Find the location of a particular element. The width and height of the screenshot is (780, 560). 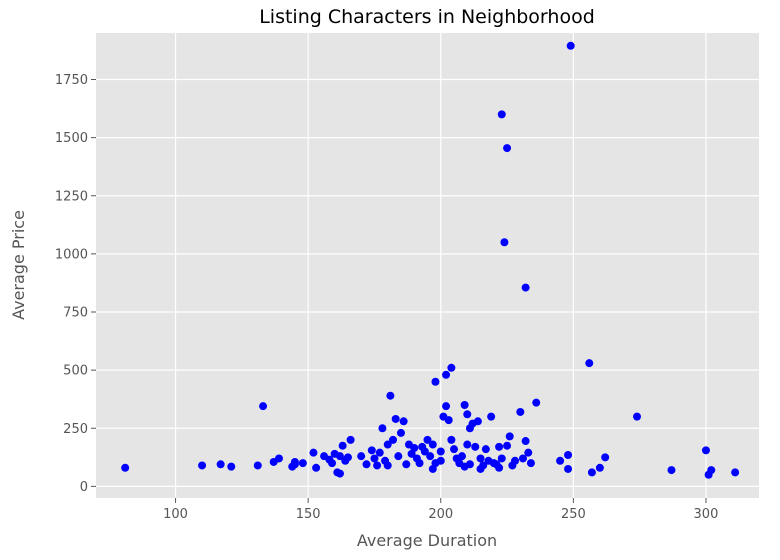

x-tick-label: 250 is located at coordinates (573, 514).